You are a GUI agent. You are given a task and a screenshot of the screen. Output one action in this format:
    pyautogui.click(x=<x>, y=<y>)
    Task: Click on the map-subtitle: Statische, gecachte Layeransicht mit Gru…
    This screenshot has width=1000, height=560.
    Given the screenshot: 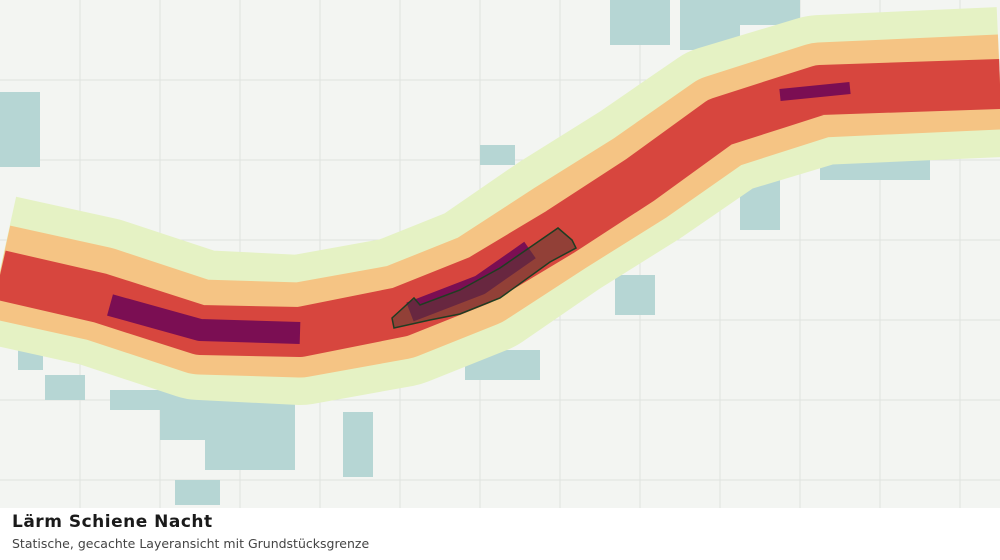 What is the action you would take?
    pyautogui.click(x=191, y=543)
    